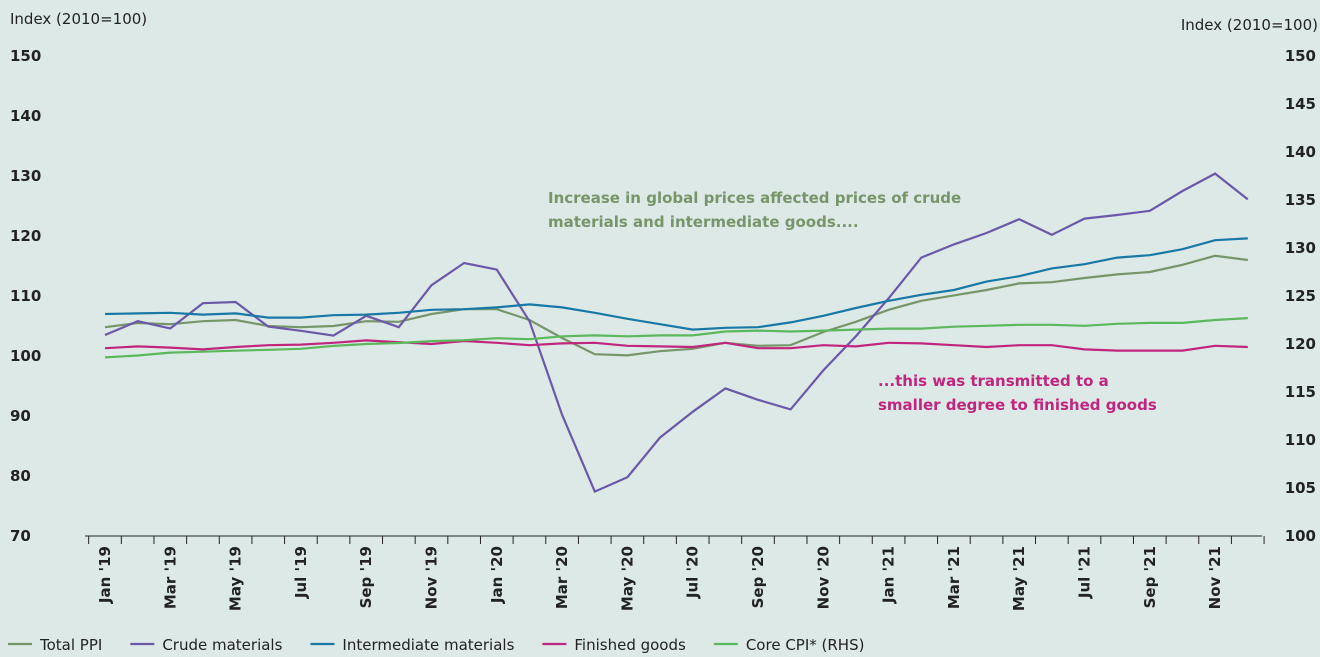 The height and width of the screenshot is (657, 1320). What do you see at coordinates (823, 577) in the screenshot?
I see `x-tick-label: Nov '20` at bounding box center [823, 577].